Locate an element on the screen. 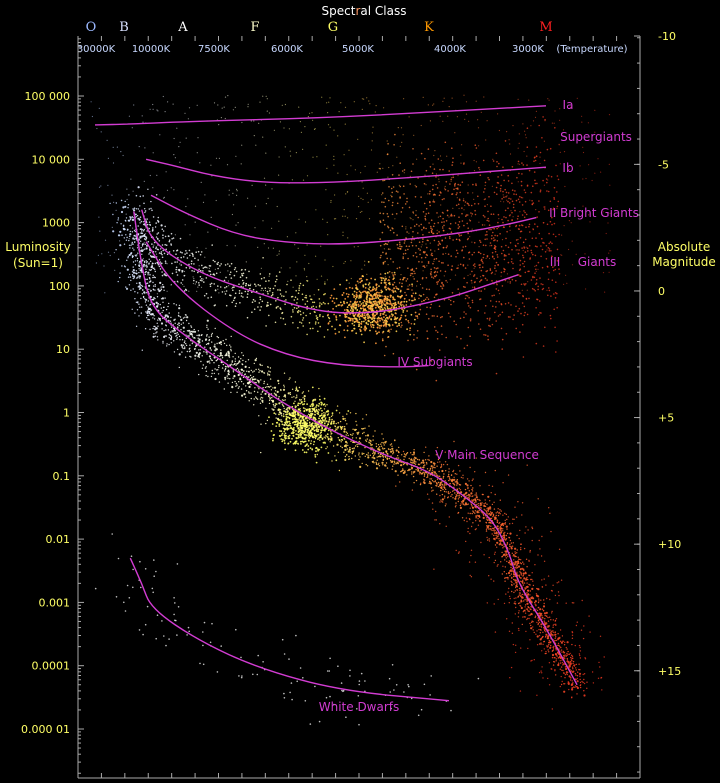  temperature-tick-label: 6000K is located at coordinates (287, 49).